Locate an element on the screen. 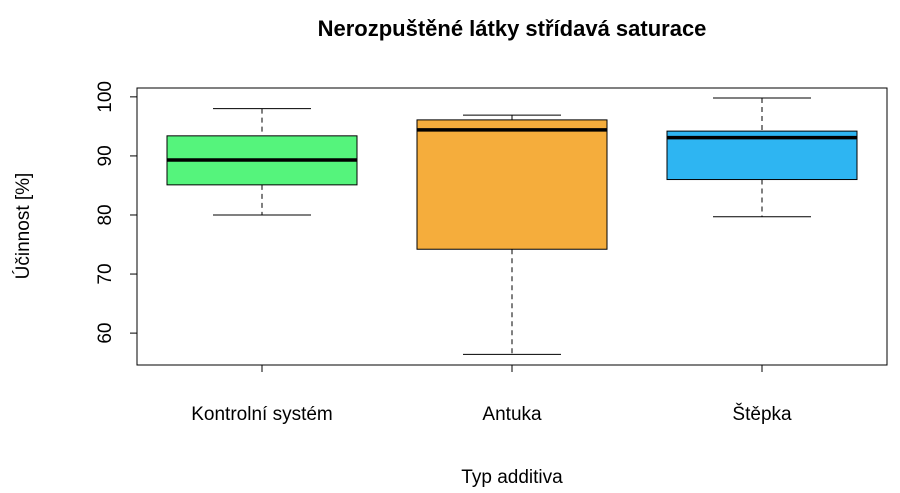 Image resolution: width=900 pixels, height=493 pixels. chart-title: Nerozpuštěné látky střídavá saturace is located at coordinates (512, 28).